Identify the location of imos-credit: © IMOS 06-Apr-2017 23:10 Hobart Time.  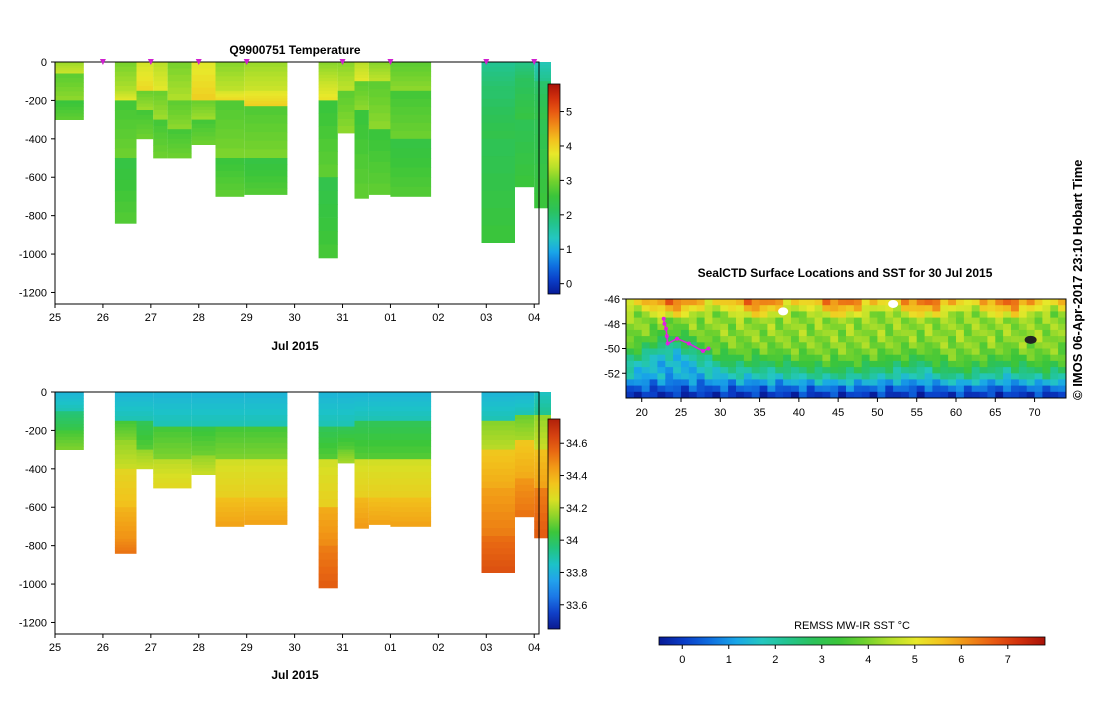
(1077, 279).